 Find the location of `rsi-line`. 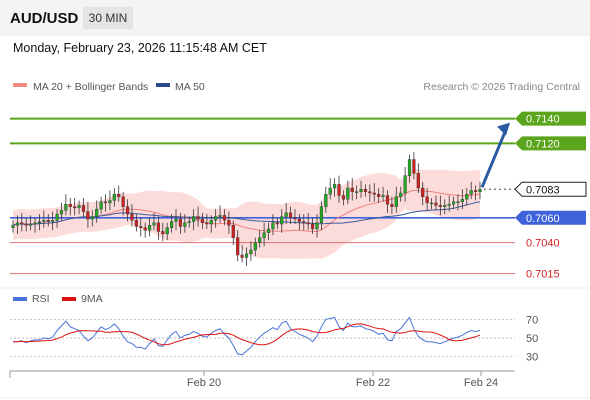

rsi-line is located at coordinates (247, 336).